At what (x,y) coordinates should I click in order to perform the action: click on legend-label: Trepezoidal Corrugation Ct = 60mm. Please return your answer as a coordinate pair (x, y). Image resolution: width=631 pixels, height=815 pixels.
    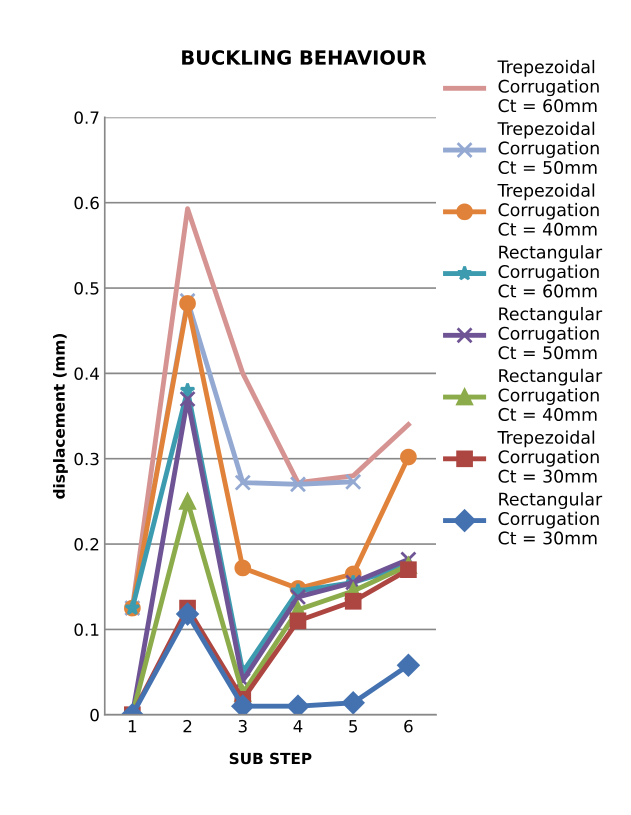
    Looking at the image, I should click on (548, 86).